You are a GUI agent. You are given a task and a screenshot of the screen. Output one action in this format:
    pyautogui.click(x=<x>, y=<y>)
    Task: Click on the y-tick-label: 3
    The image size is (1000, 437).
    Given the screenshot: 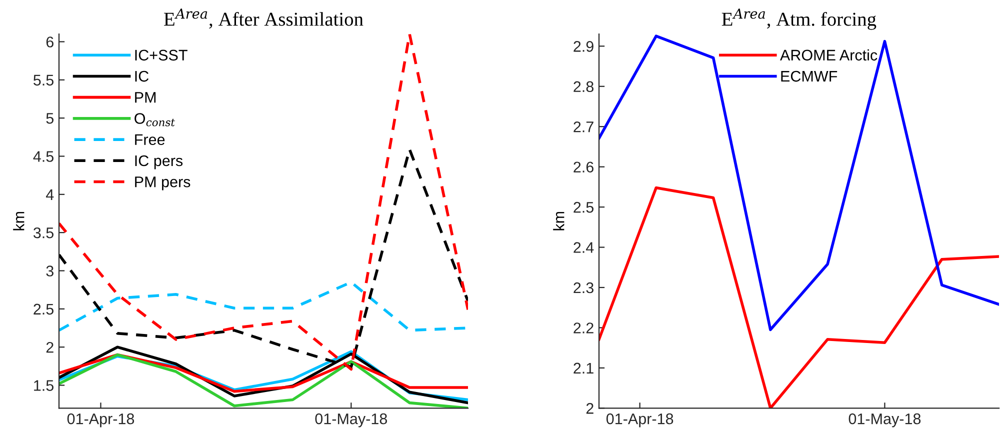 What is the action you would take?
    pyautogui.click(x=50, y=271)
    